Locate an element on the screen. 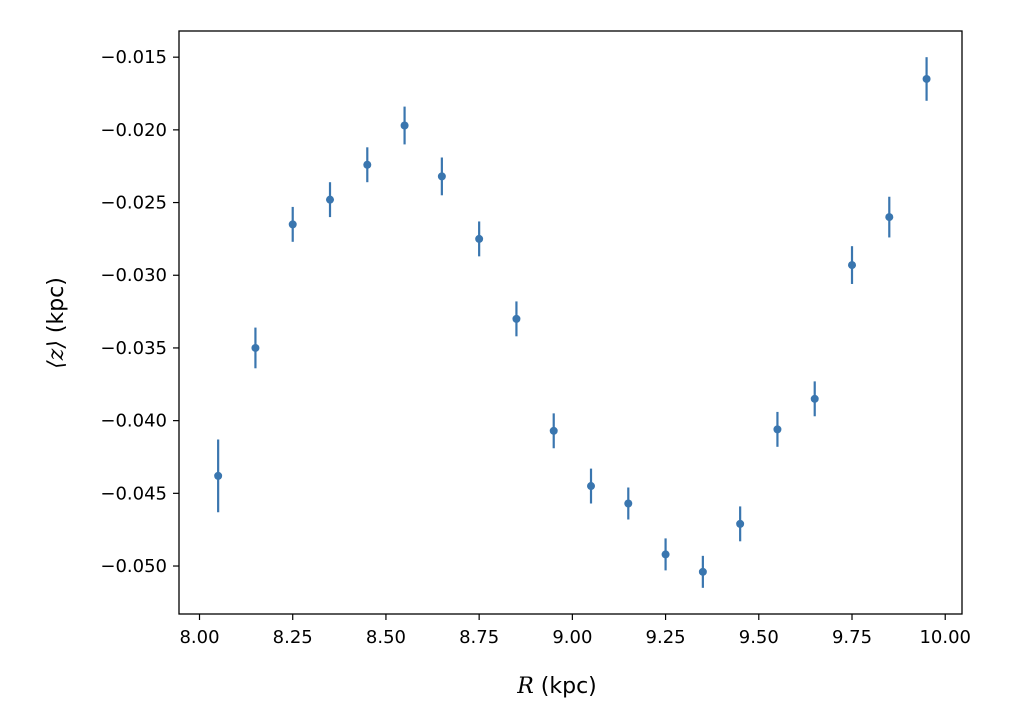 This screenshot has width=1014, height=712. y-axis-label: ⟨z⟩ (kpc) is located at coordinates (56, 323).